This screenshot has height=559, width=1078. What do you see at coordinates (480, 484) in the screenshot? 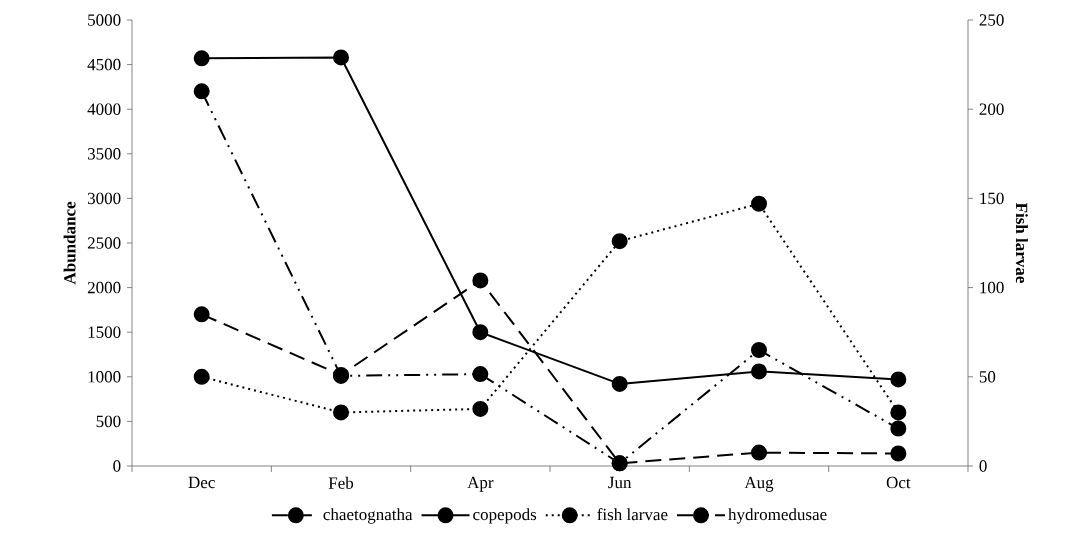
I see `x-tick-label: Apr` at bounding box center [480, 484].